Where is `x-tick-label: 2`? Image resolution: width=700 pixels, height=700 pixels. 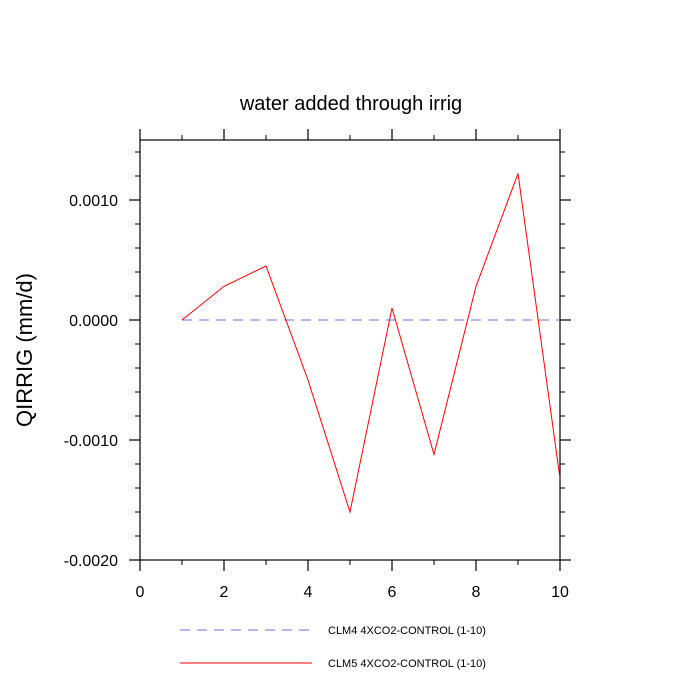
x-tick-label: 2 is located at coordinates (224, 592).